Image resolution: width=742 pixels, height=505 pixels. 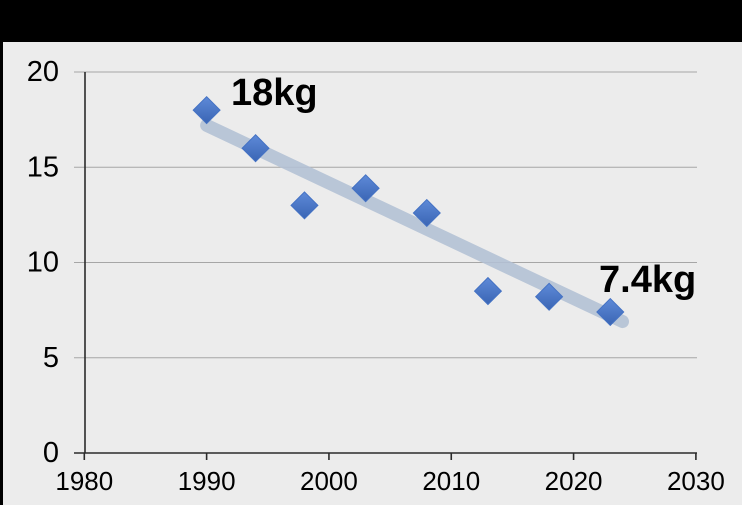 What do you see at coordinates (274, 93) in the screenshot?
I see `annotation-18kg: 18kg` at bounding box center [274, 93].